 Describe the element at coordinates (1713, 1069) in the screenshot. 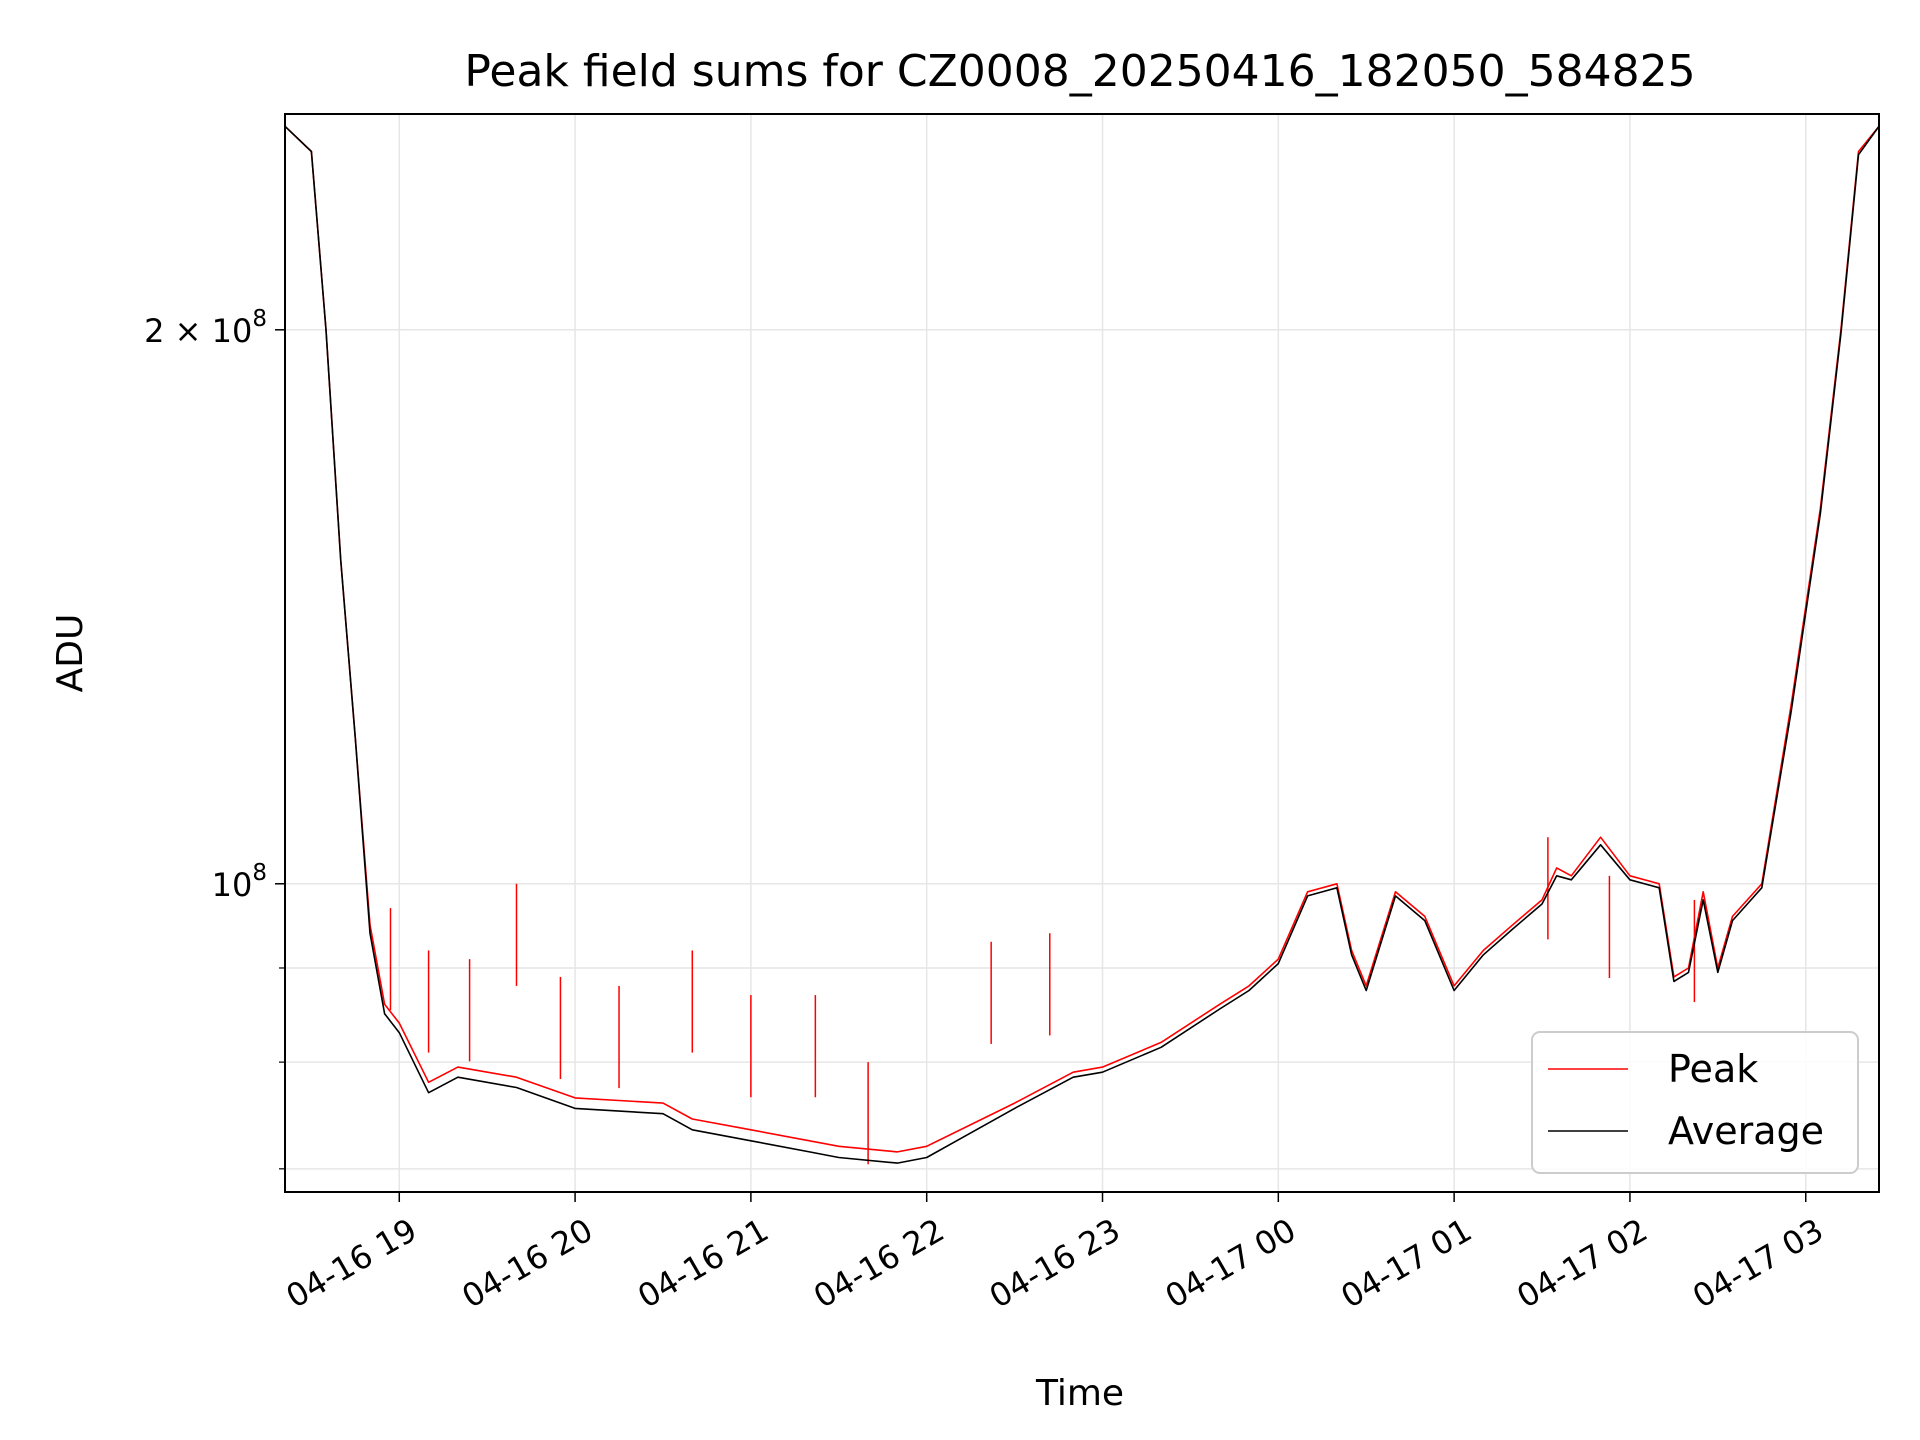

I see `legend-label-peak: Peak` at that location.